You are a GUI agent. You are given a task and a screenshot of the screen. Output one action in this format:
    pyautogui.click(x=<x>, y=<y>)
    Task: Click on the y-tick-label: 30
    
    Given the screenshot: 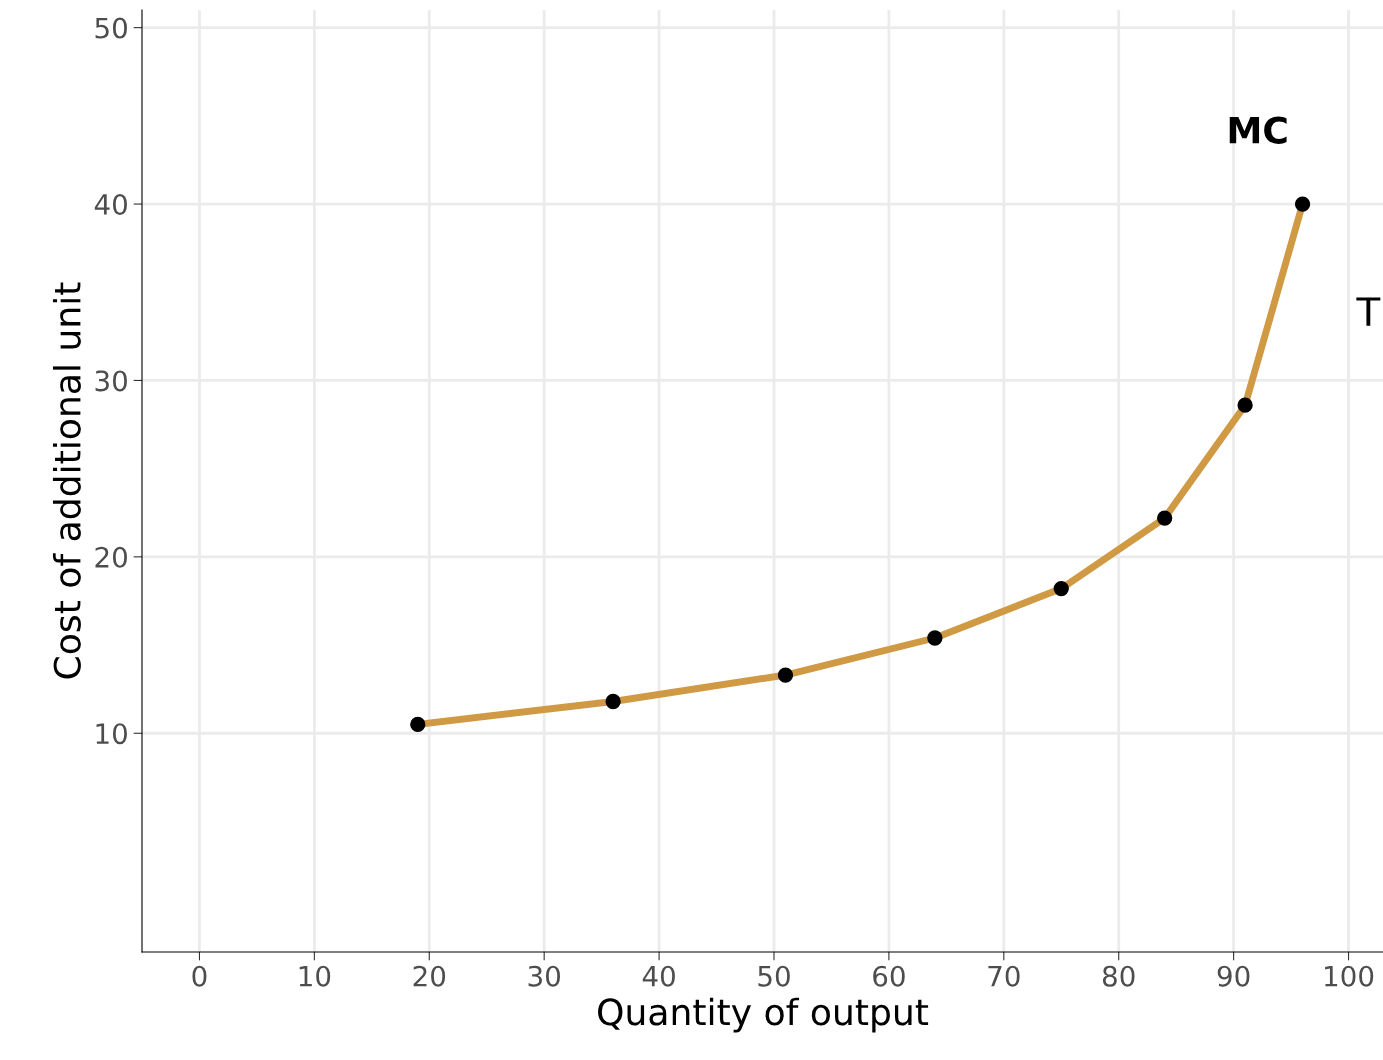 What is the action you would take?
    pyautogui.click(x=111, y=381)
    